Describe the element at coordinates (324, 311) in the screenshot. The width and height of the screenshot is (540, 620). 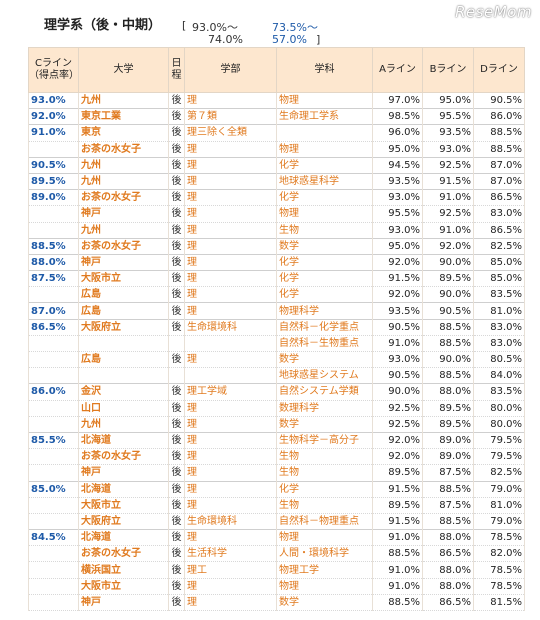
I see `cell-department: 物理科学` at that location.